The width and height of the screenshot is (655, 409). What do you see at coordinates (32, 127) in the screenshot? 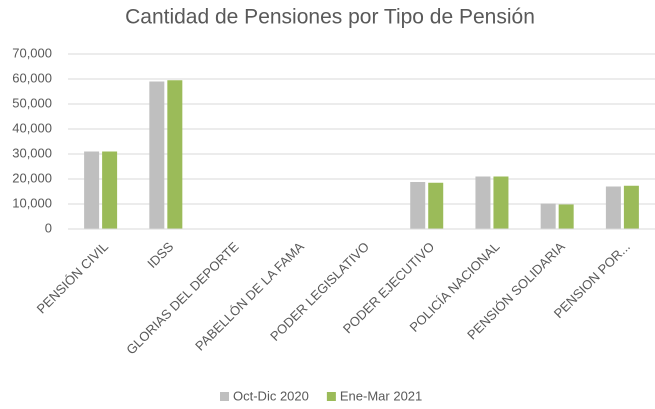
I see `y-tick-label: 40,000` at bounding box center [32, 127].